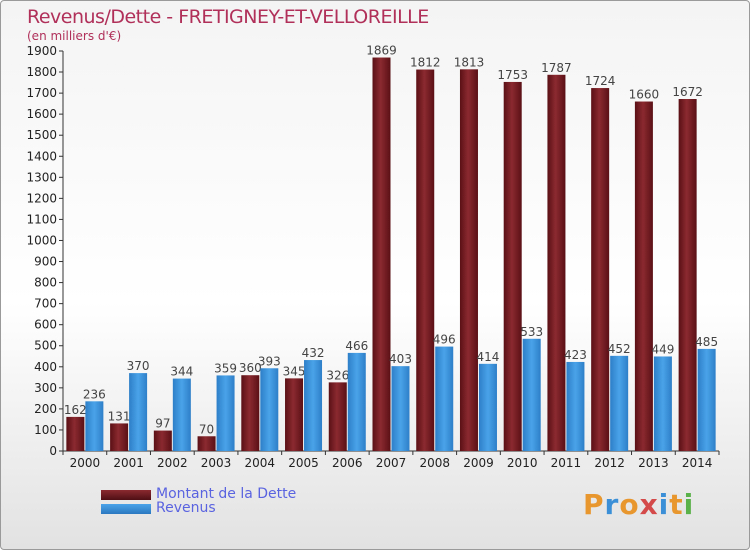 This screenshot has height=550, width=750. What do you see at coordinates (41, 198) in the screenshot?
I see `y-tick-label: 1200` at bounding box center [41, 198].